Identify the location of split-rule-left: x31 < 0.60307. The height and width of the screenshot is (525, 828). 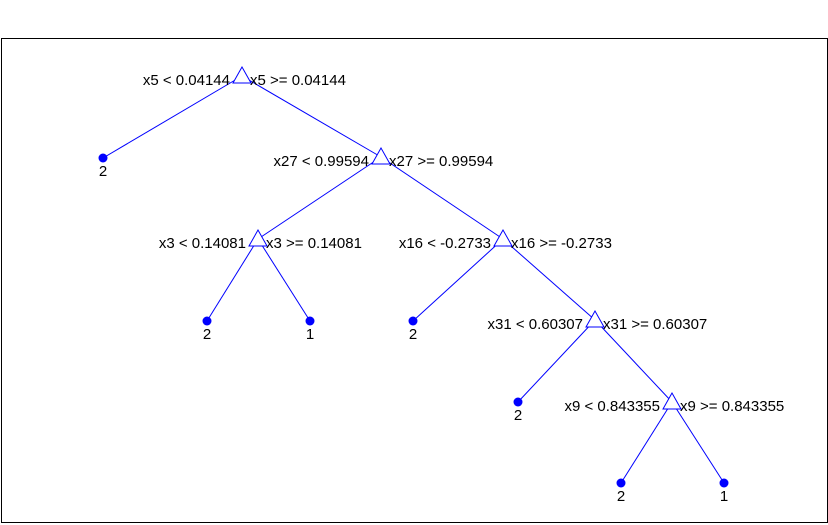
(535, 324).